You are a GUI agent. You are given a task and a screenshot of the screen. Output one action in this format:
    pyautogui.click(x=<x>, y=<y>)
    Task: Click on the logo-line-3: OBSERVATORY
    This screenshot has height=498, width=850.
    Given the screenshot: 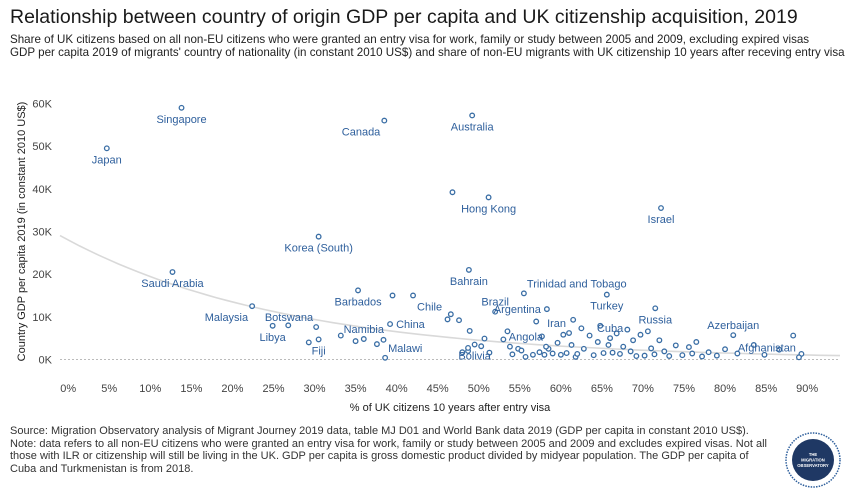 What is the action you would take?
    pyautogui.click(x=813, y=465)
    